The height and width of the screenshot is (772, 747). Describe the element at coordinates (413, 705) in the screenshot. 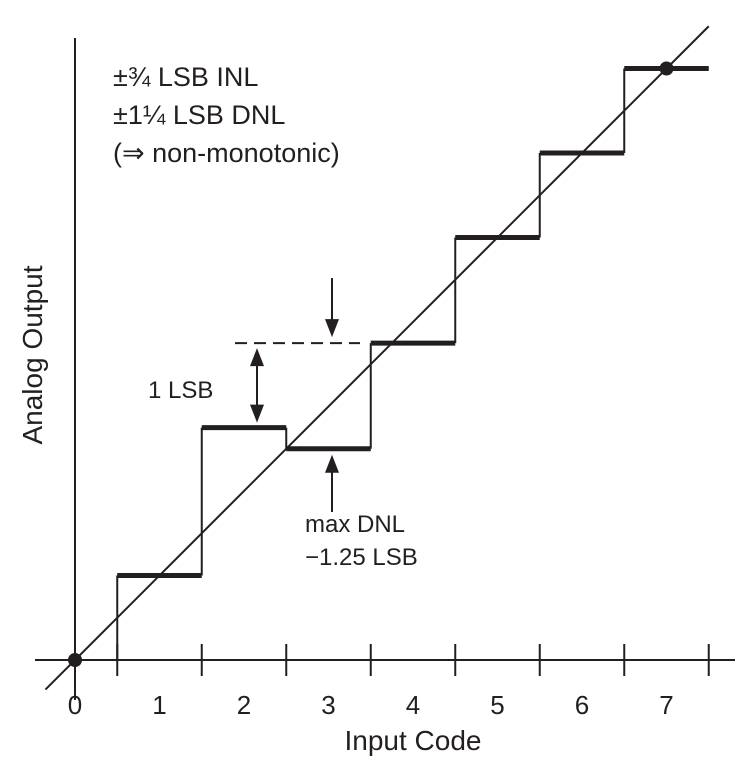

I see `x-tick-label: 4` at that location.